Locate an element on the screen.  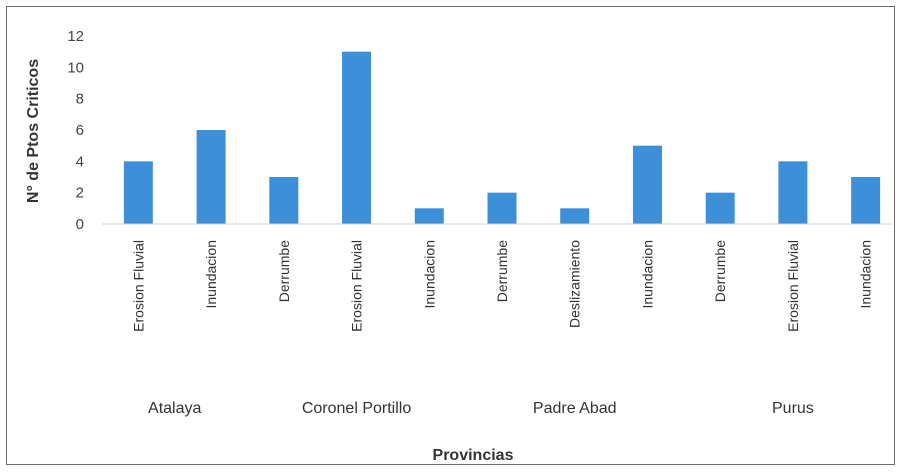
group-label: Coronel Portillo is located at coordinates (356, 408).